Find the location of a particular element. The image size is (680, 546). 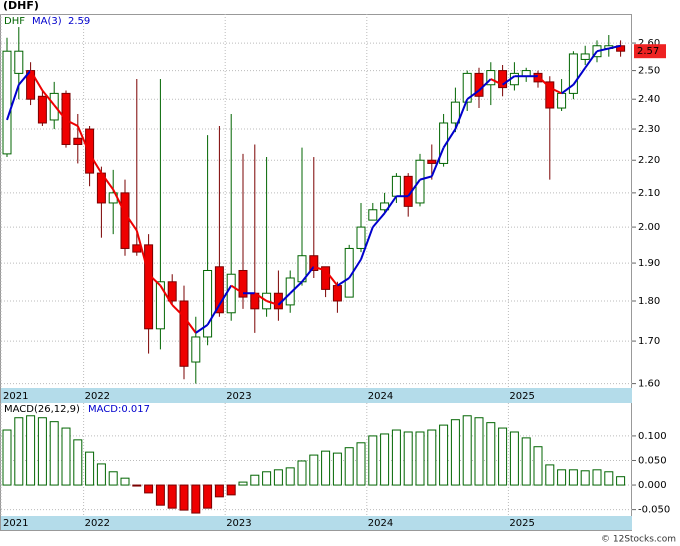

x-tick-label: 2024 is located at coordinates (380, 523).